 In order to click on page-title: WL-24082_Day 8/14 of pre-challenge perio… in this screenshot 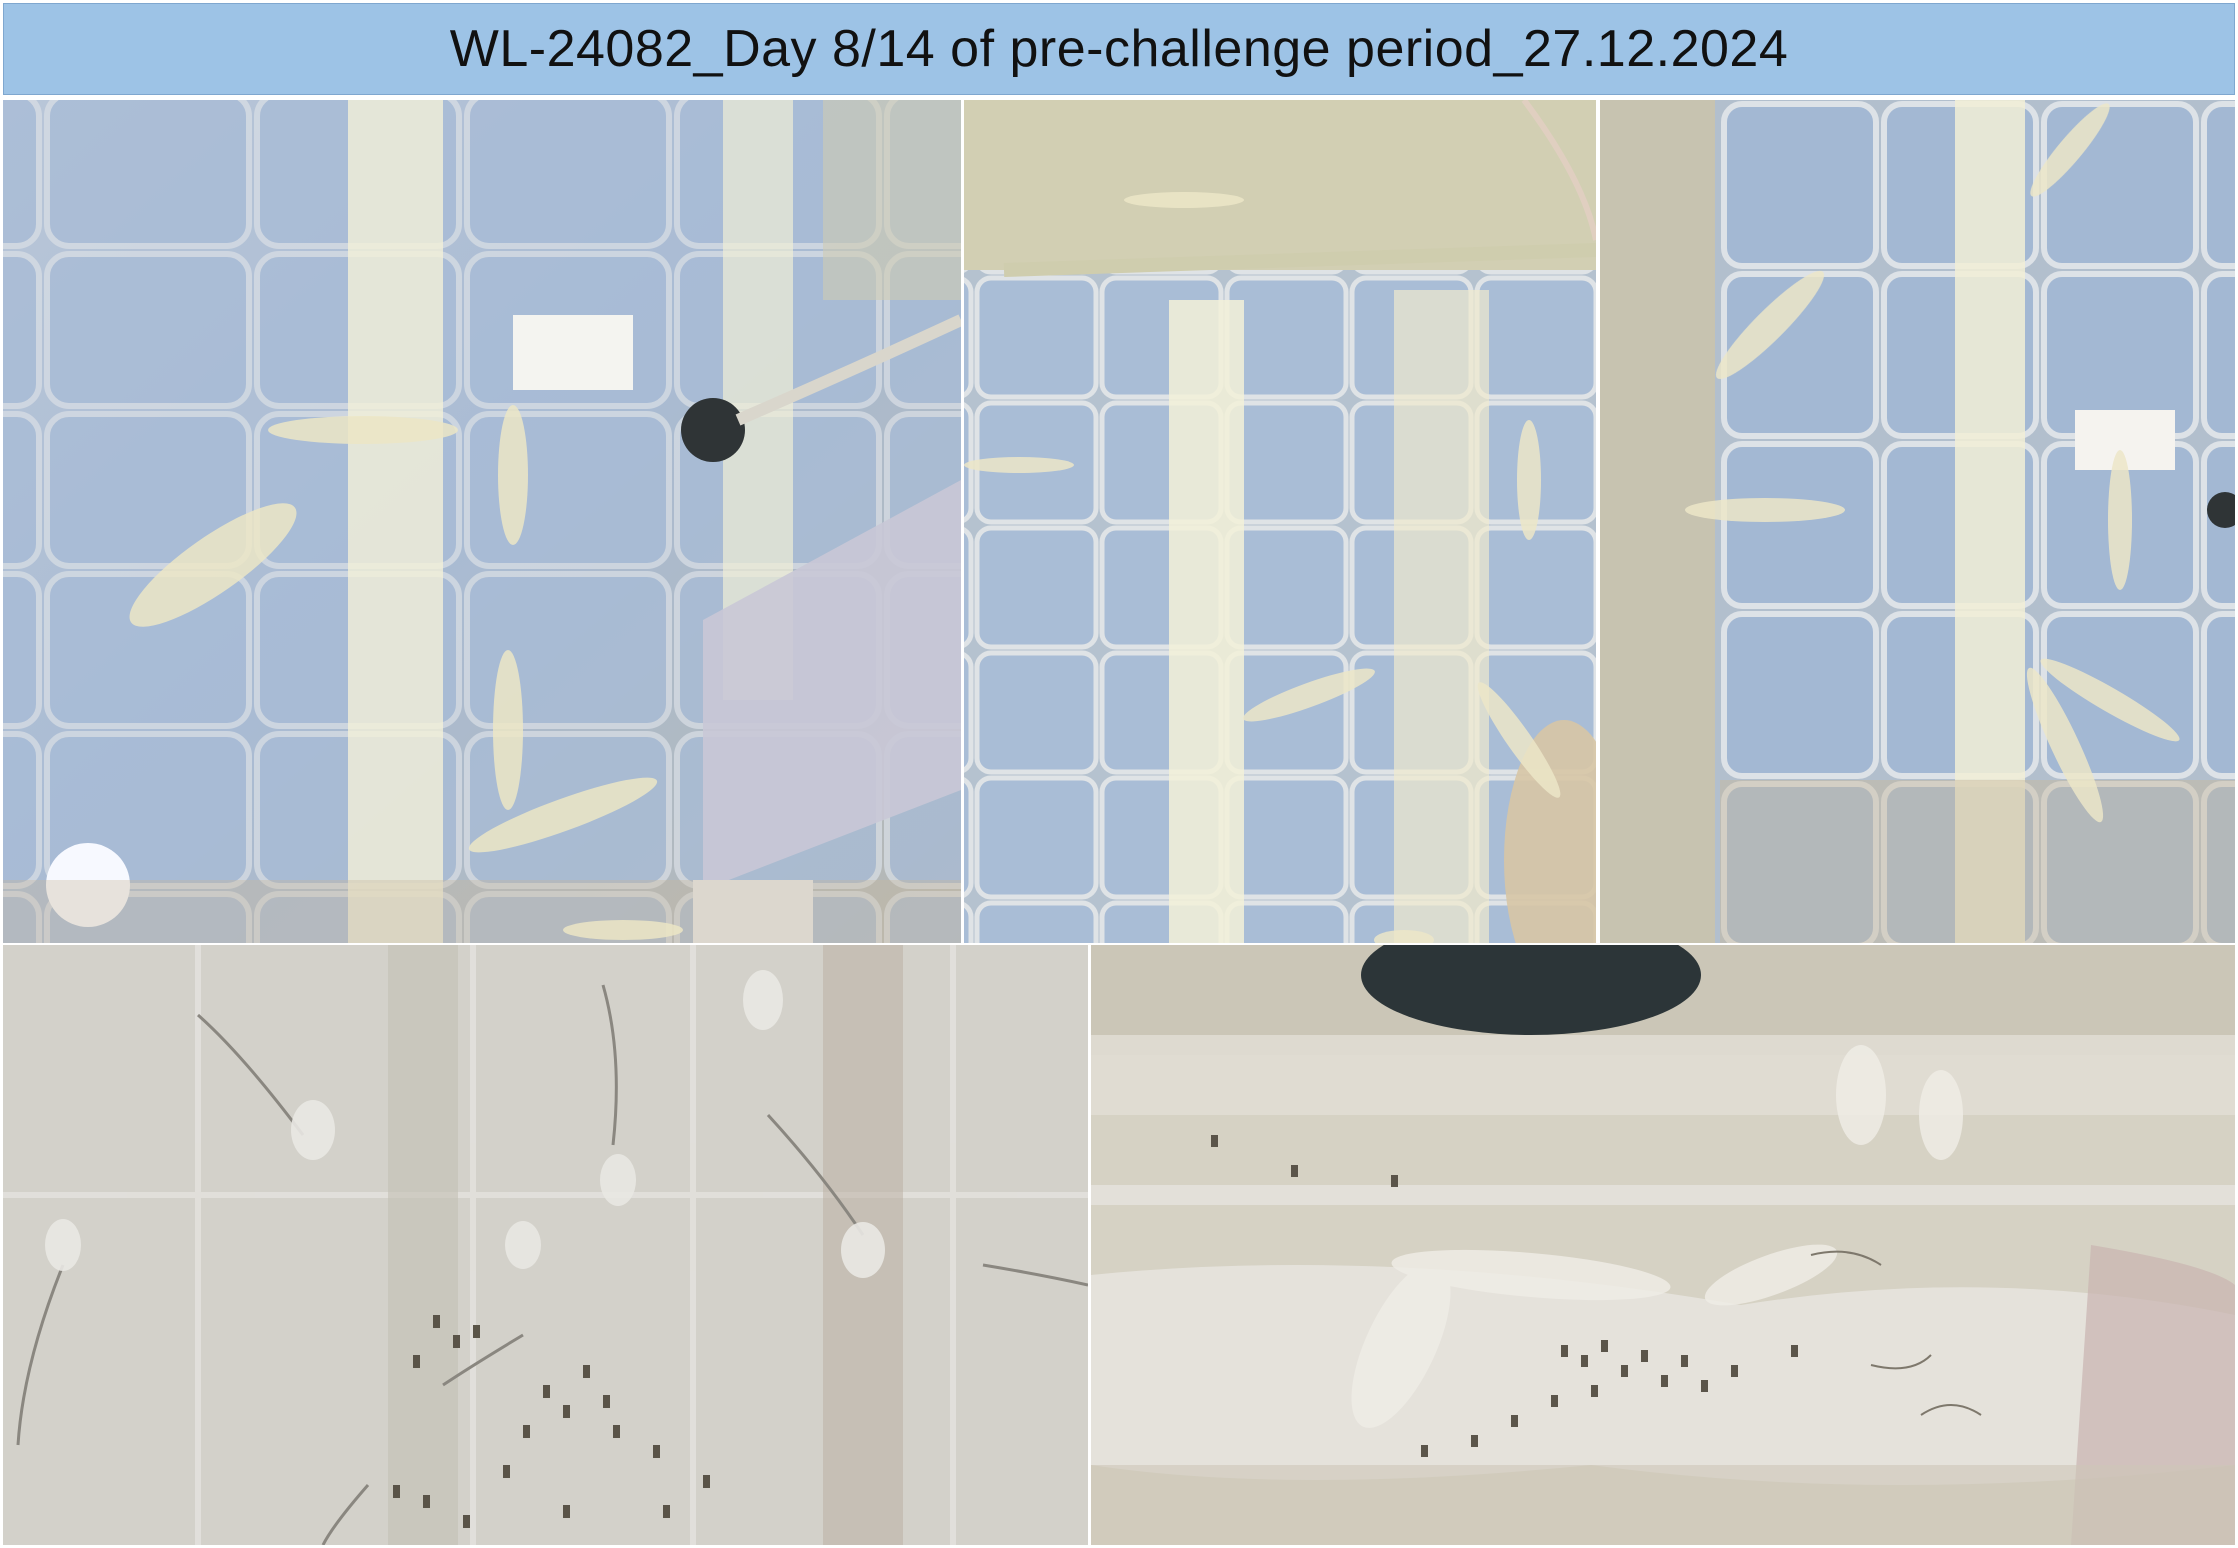, I will do `click(1119, 49)`.